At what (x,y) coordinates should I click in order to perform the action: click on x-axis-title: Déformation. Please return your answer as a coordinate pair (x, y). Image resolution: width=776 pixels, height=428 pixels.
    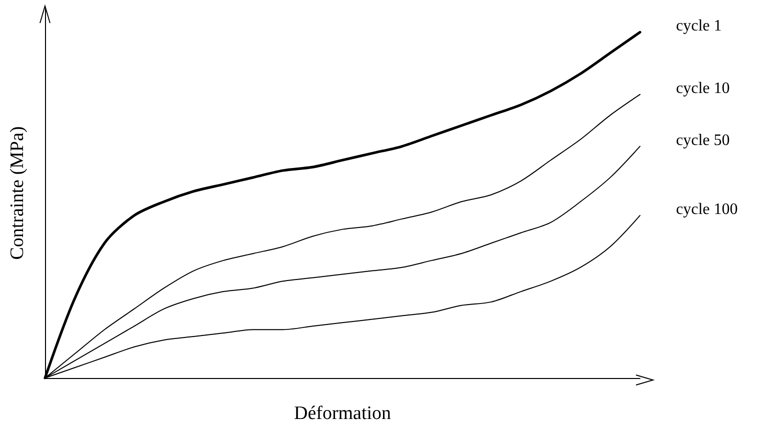
    Looking at the image, I should click on (343, 413).